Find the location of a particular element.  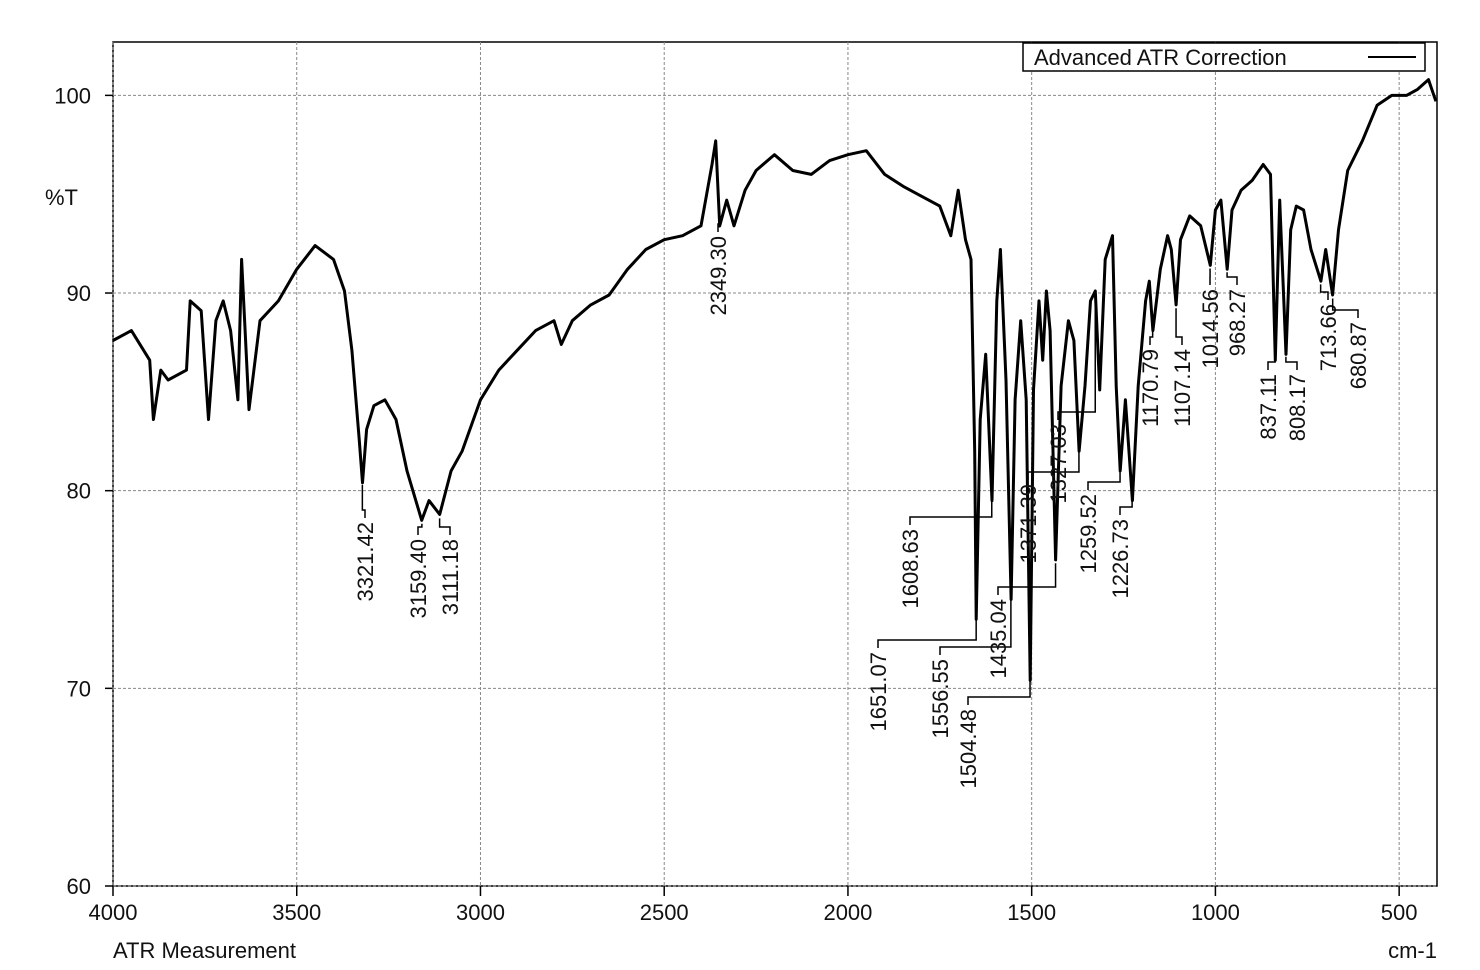

peak-label: 968.27 is located at coordinates (1237, 322).